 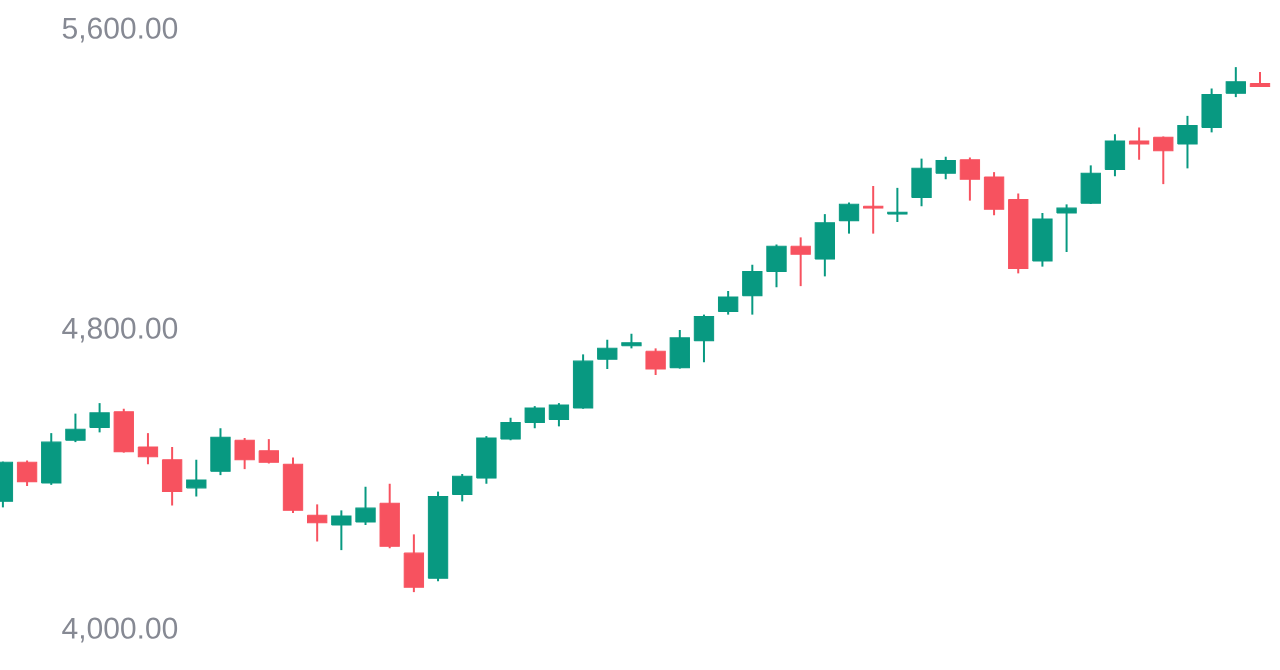 I want to click on y-tick-label: 4,800.00, so click(x=120, y=330).